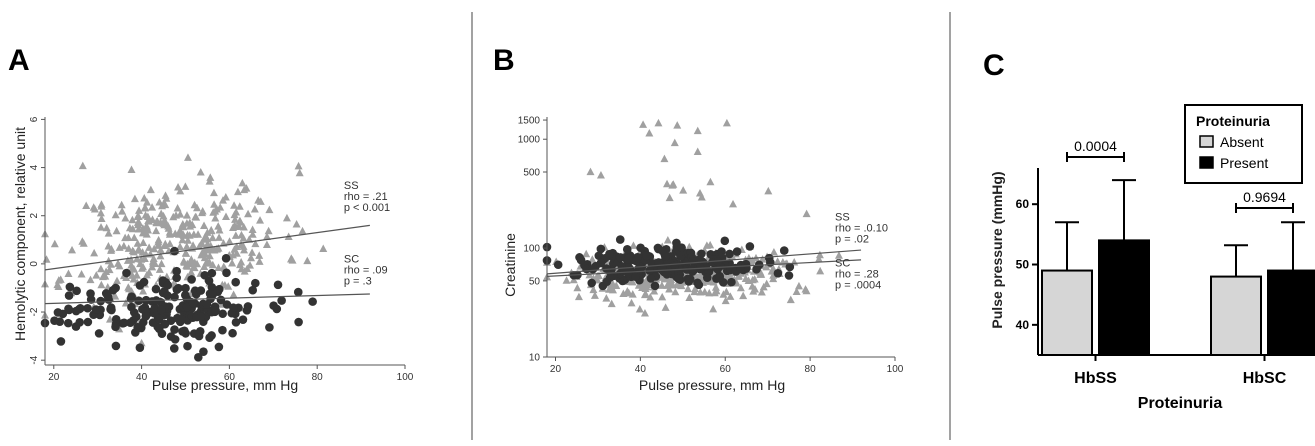 The height and width of the screenshot is (446, 1315). I want to click on panel-a-y-axis-label: Hemolytic component, relative unit, so click(20, 234).